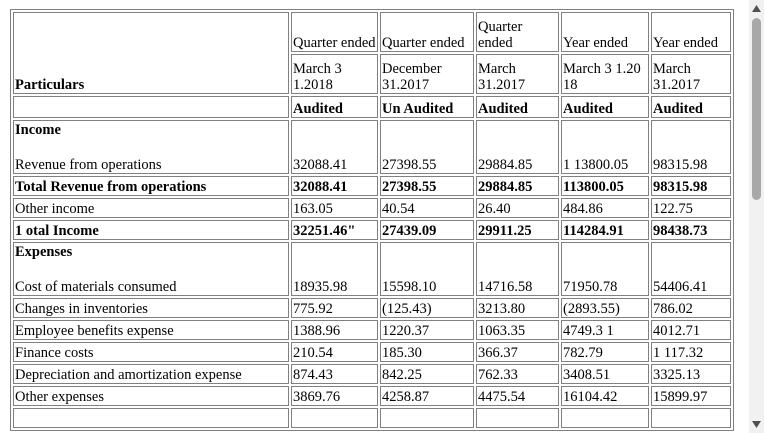 This screenshot has height=433, width=764. Describe the element at coordinates (605, 147) in the screenshot. I see `revenue-value: 1 13800.05` at that location.